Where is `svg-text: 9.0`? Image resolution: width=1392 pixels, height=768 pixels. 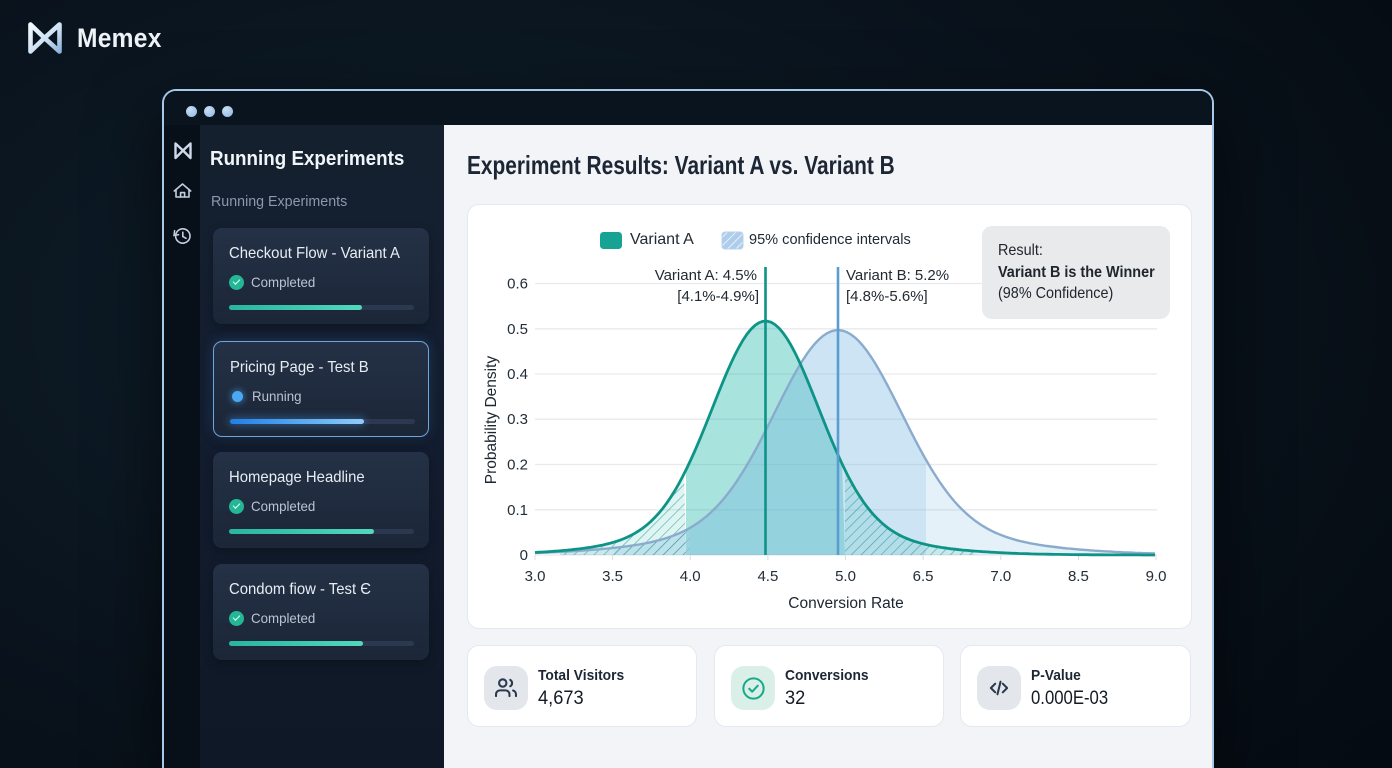 svg-text: 9.0 is located at coordinates (1156, 576).